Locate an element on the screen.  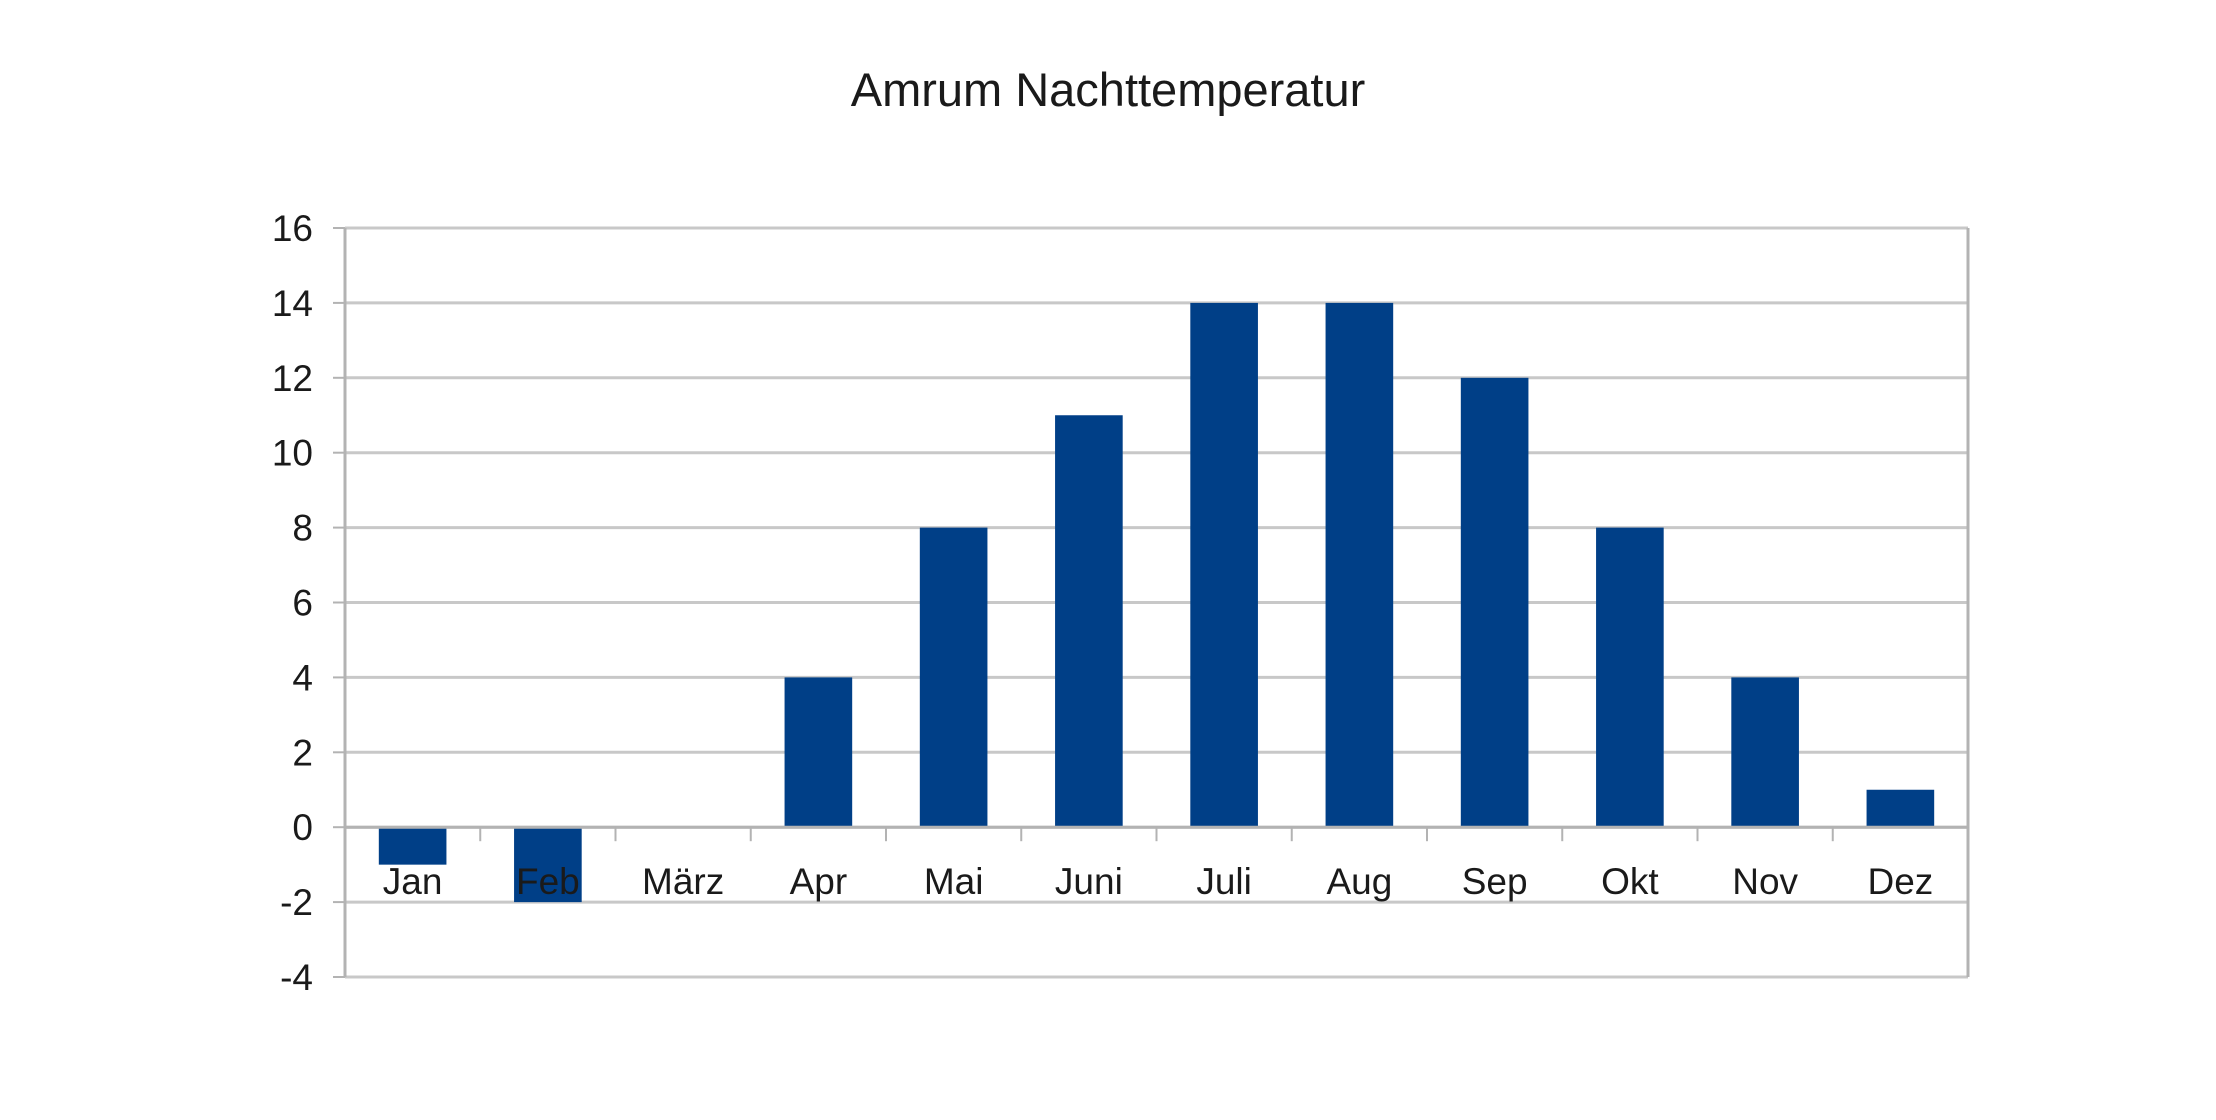
y-tick-label: 6 is located at coordinates (302, 603).